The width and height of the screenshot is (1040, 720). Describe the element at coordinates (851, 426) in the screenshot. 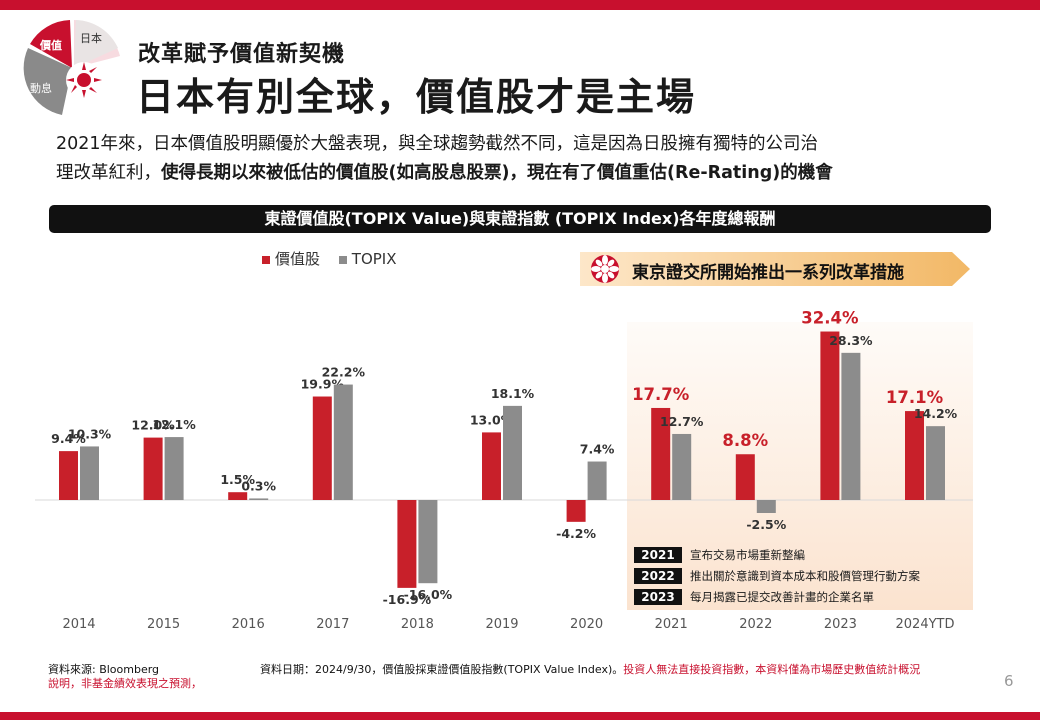

I see `bar-topix-2023` at that location.